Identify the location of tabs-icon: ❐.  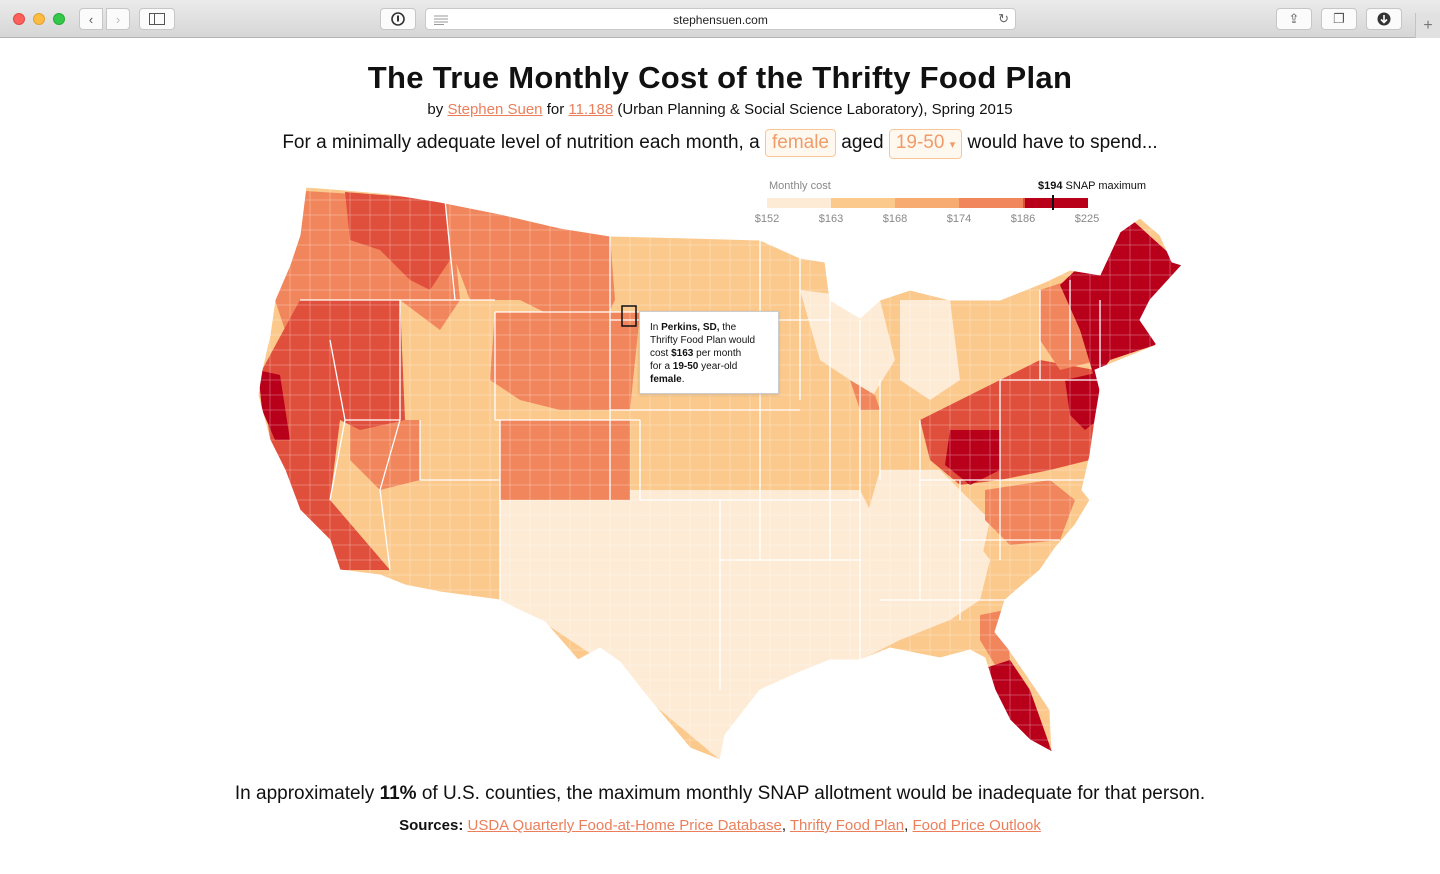
(1339, 18).